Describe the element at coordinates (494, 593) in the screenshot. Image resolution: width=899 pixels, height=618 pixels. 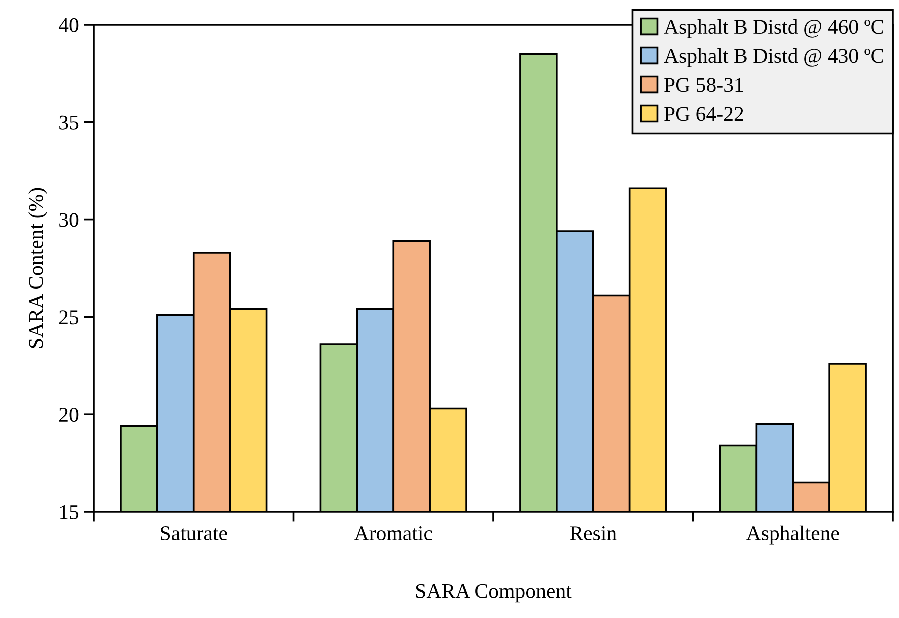
I see `x-axis-title: SARA Component` at that location.